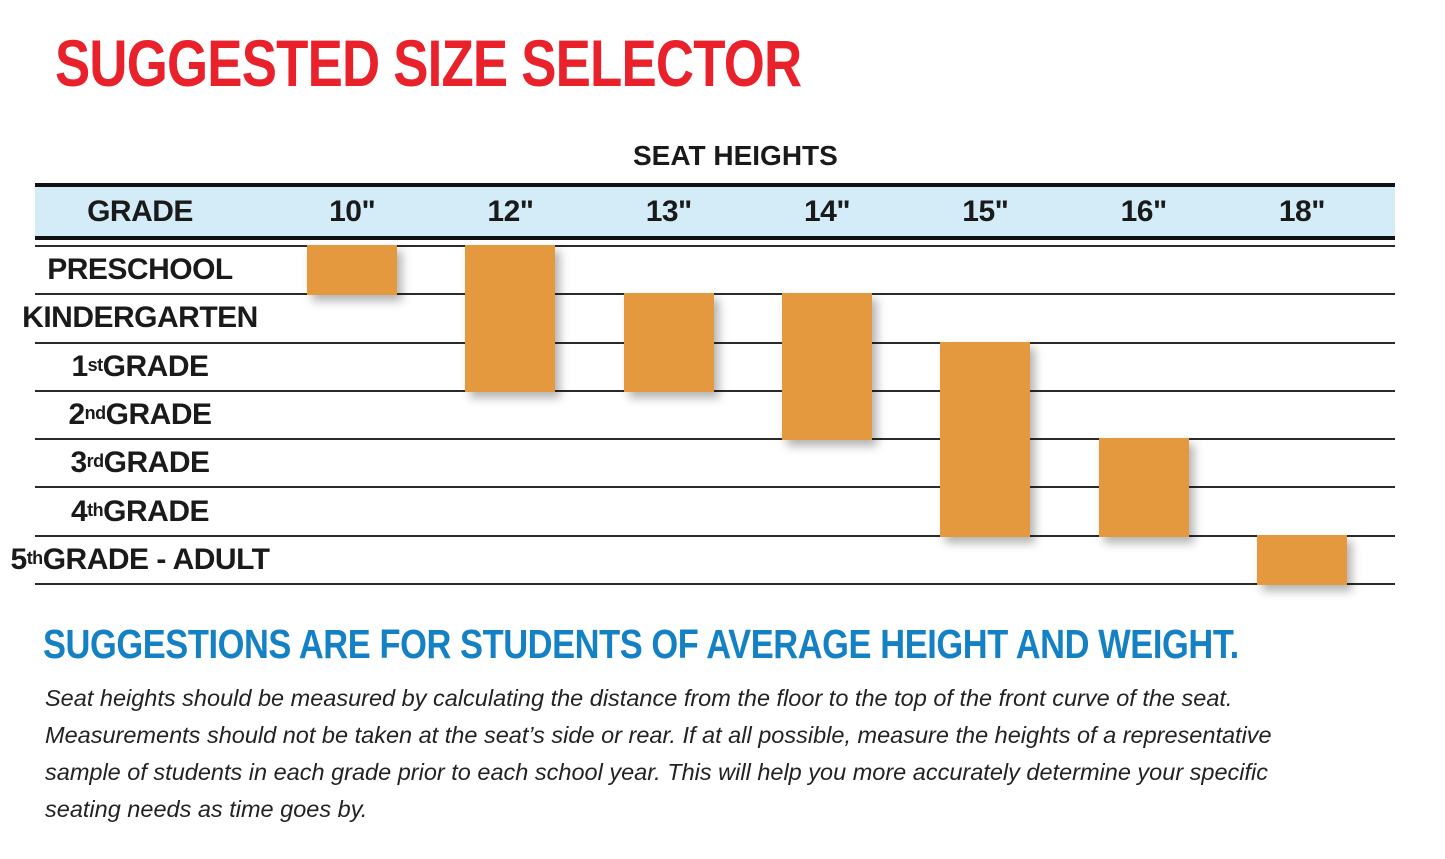 Image resolution: width=1445 pixels, height=859 pixels. I want to click on grade-label-text: 4, so click(79, 511).